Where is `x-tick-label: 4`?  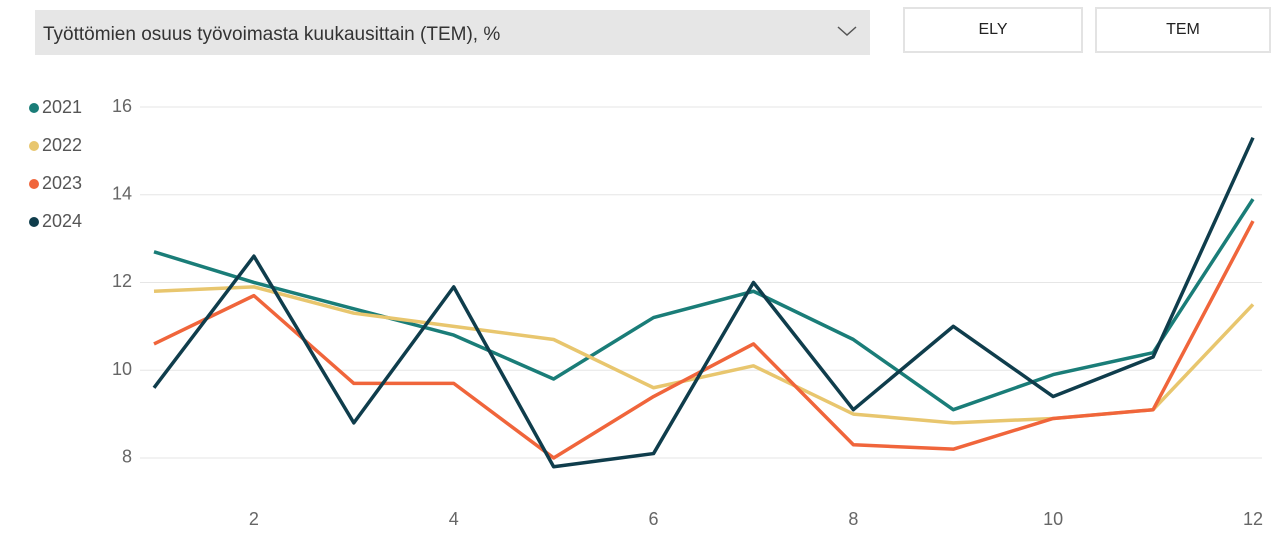 x-tick-label: 4 is located at coordinates (454, 519).